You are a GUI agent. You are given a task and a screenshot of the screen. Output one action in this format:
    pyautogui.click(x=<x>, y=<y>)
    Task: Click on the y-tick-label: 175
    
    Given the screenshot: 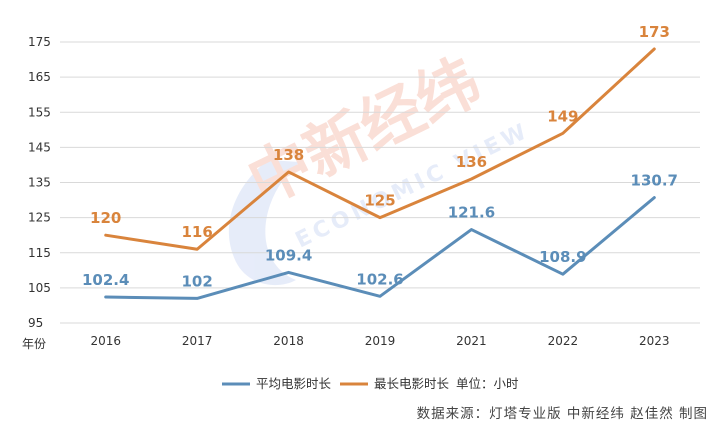 What is the action you would take?
    pyautogui.click(x=39, y=42)
    